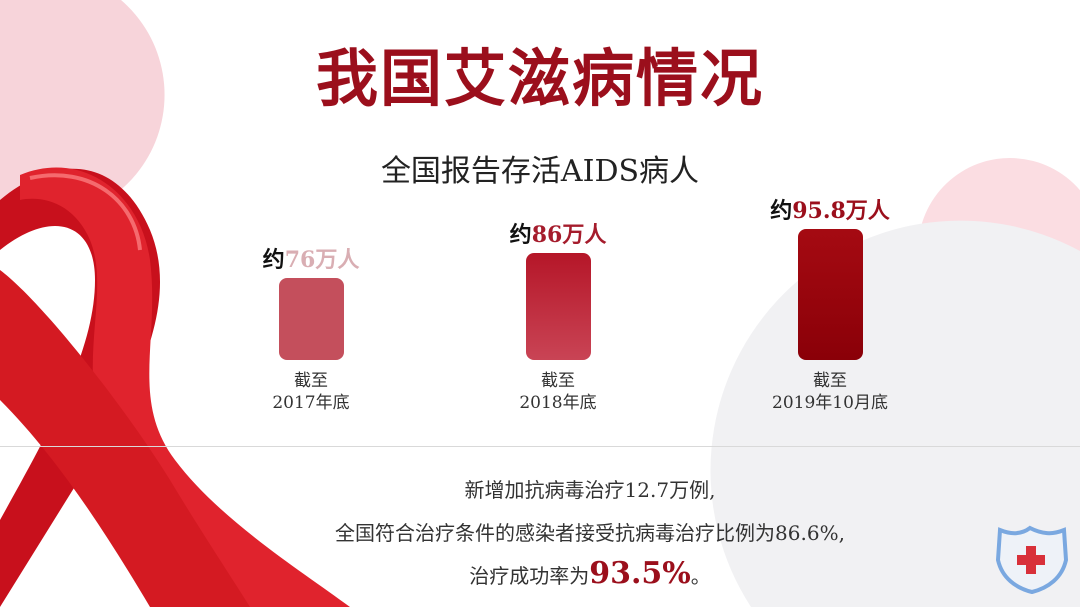 This screenshot has height=607, width=1080. Describe the element at coordinates (540, 446) in the screenshot. I see `divider` at that location.